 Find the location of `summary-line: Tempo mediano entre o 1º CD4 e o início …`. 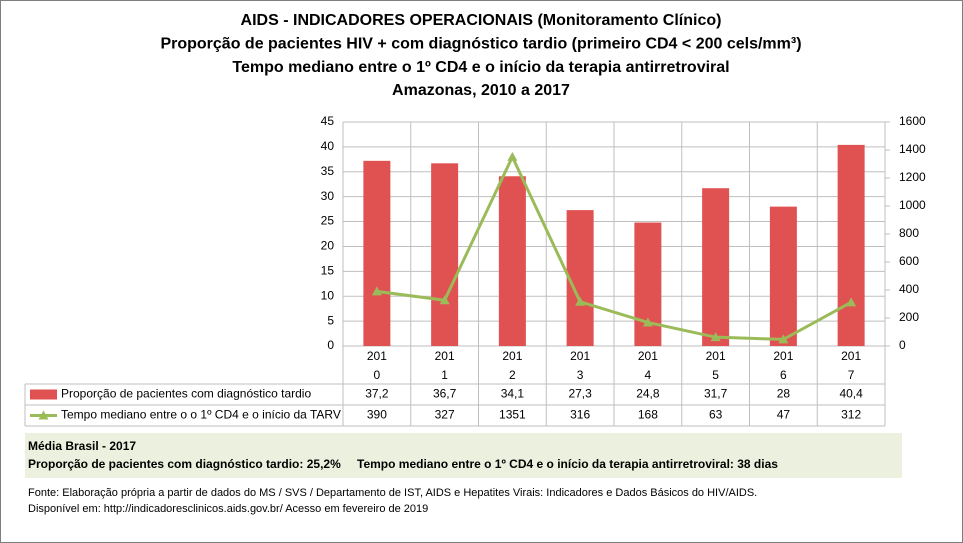

summary-line: Tempo mediano entre o 1º CD4 e o início … is located at coordinates (567, 464).